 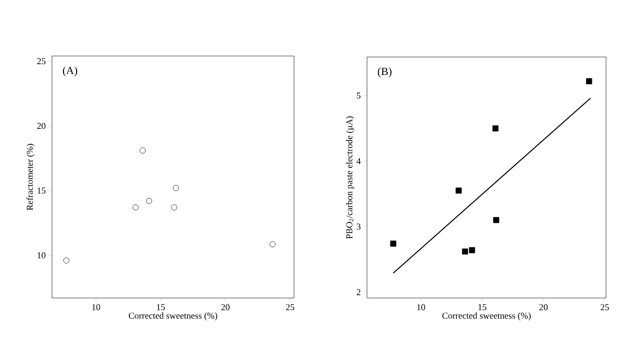 What do you see at coordinates (42, 191) in the screenshot?
I see `y-tick-label: 15` at bounding box center [42, 191].